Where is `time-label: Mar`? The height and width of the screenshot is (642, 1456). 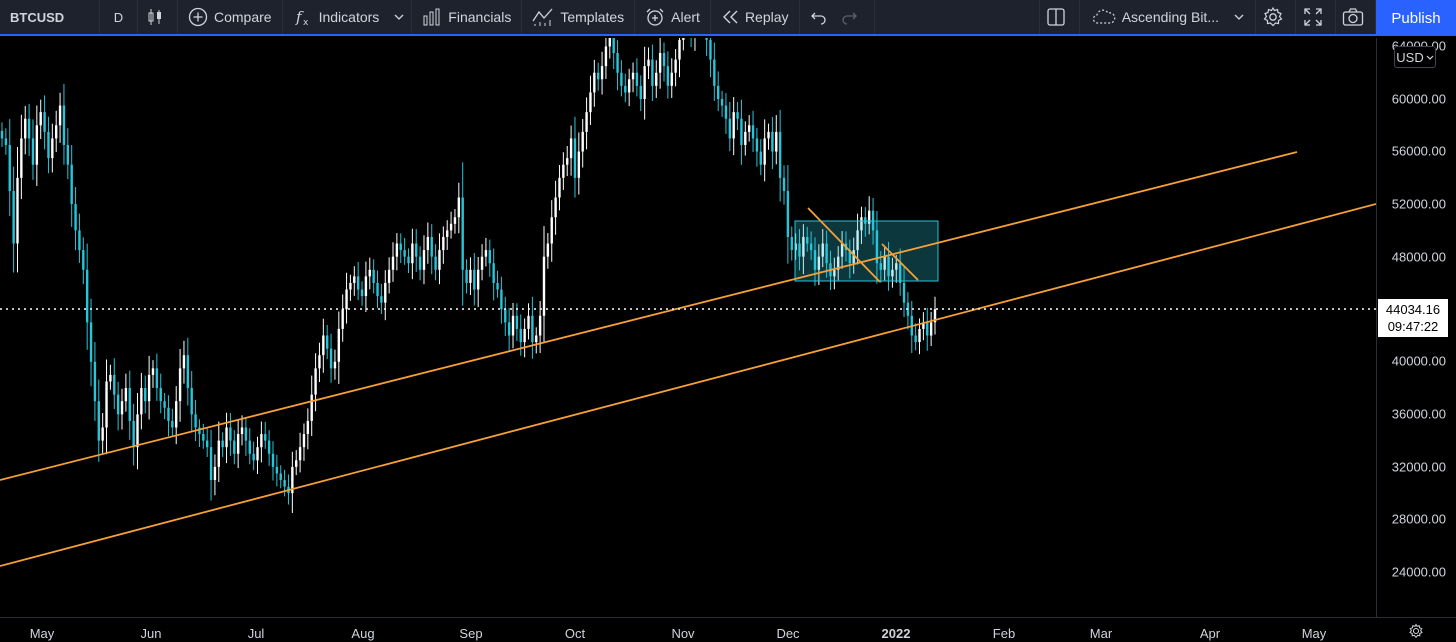
time-label: Mar is located at coordinates (1101, 633).